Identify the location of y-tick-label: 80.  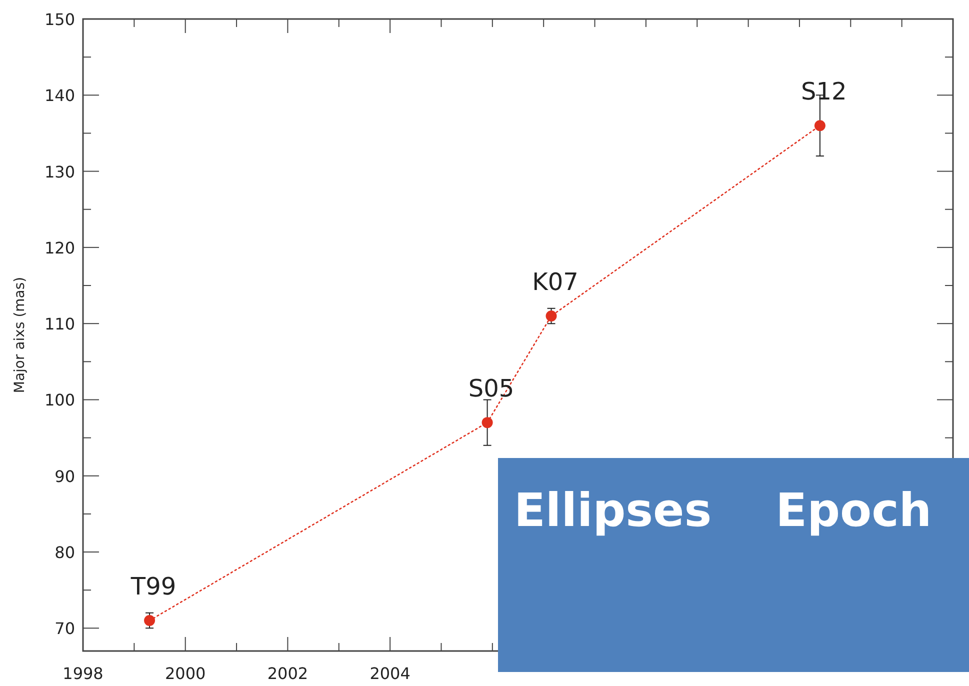
(64, 552).